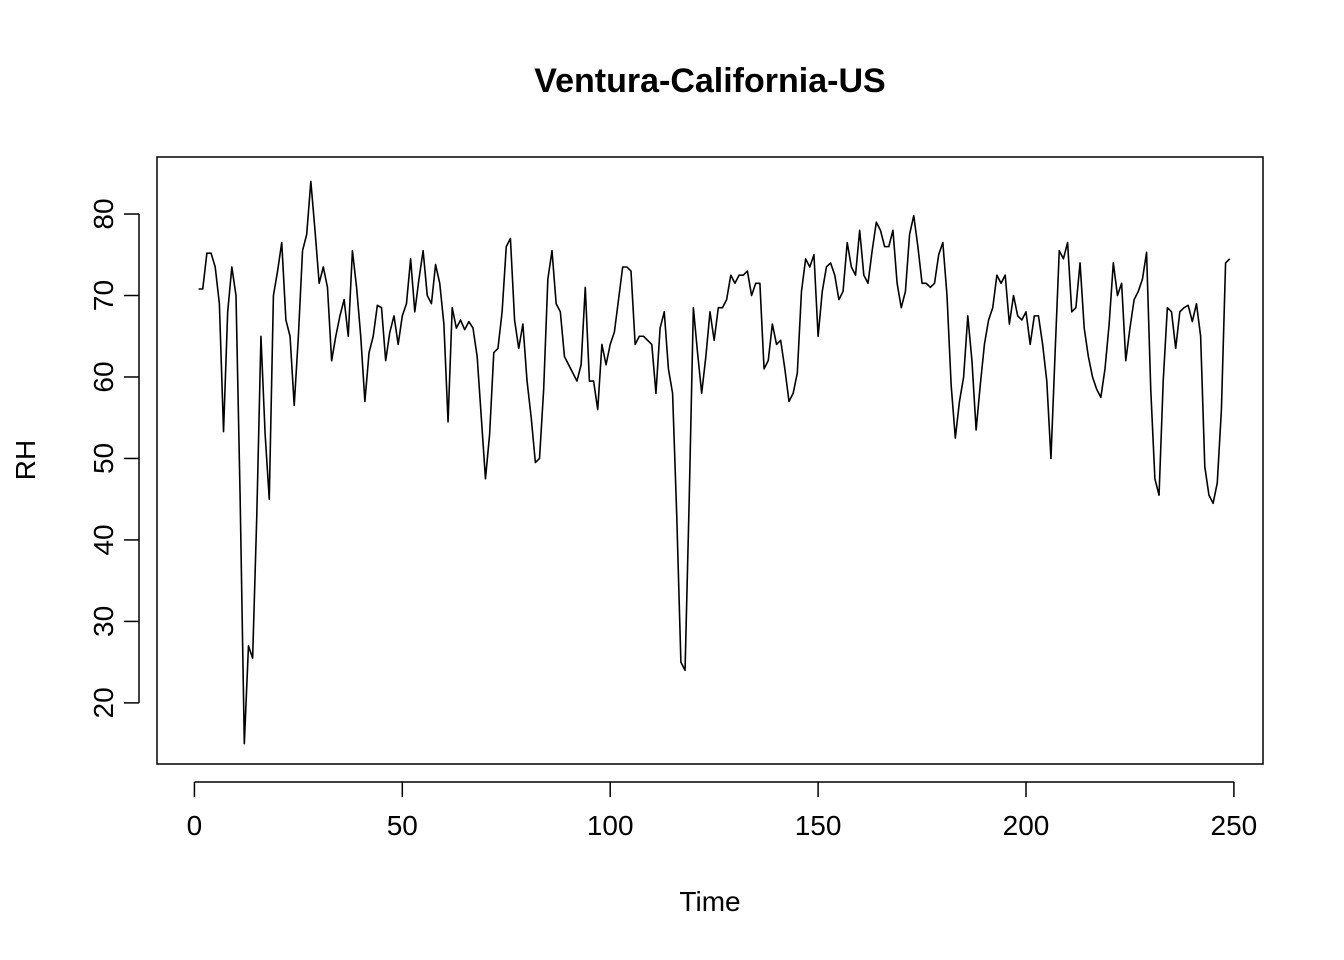  Describe the element at coordinates (195, 825) in the screenshot. I see `x-tick-label: 0` at that location.